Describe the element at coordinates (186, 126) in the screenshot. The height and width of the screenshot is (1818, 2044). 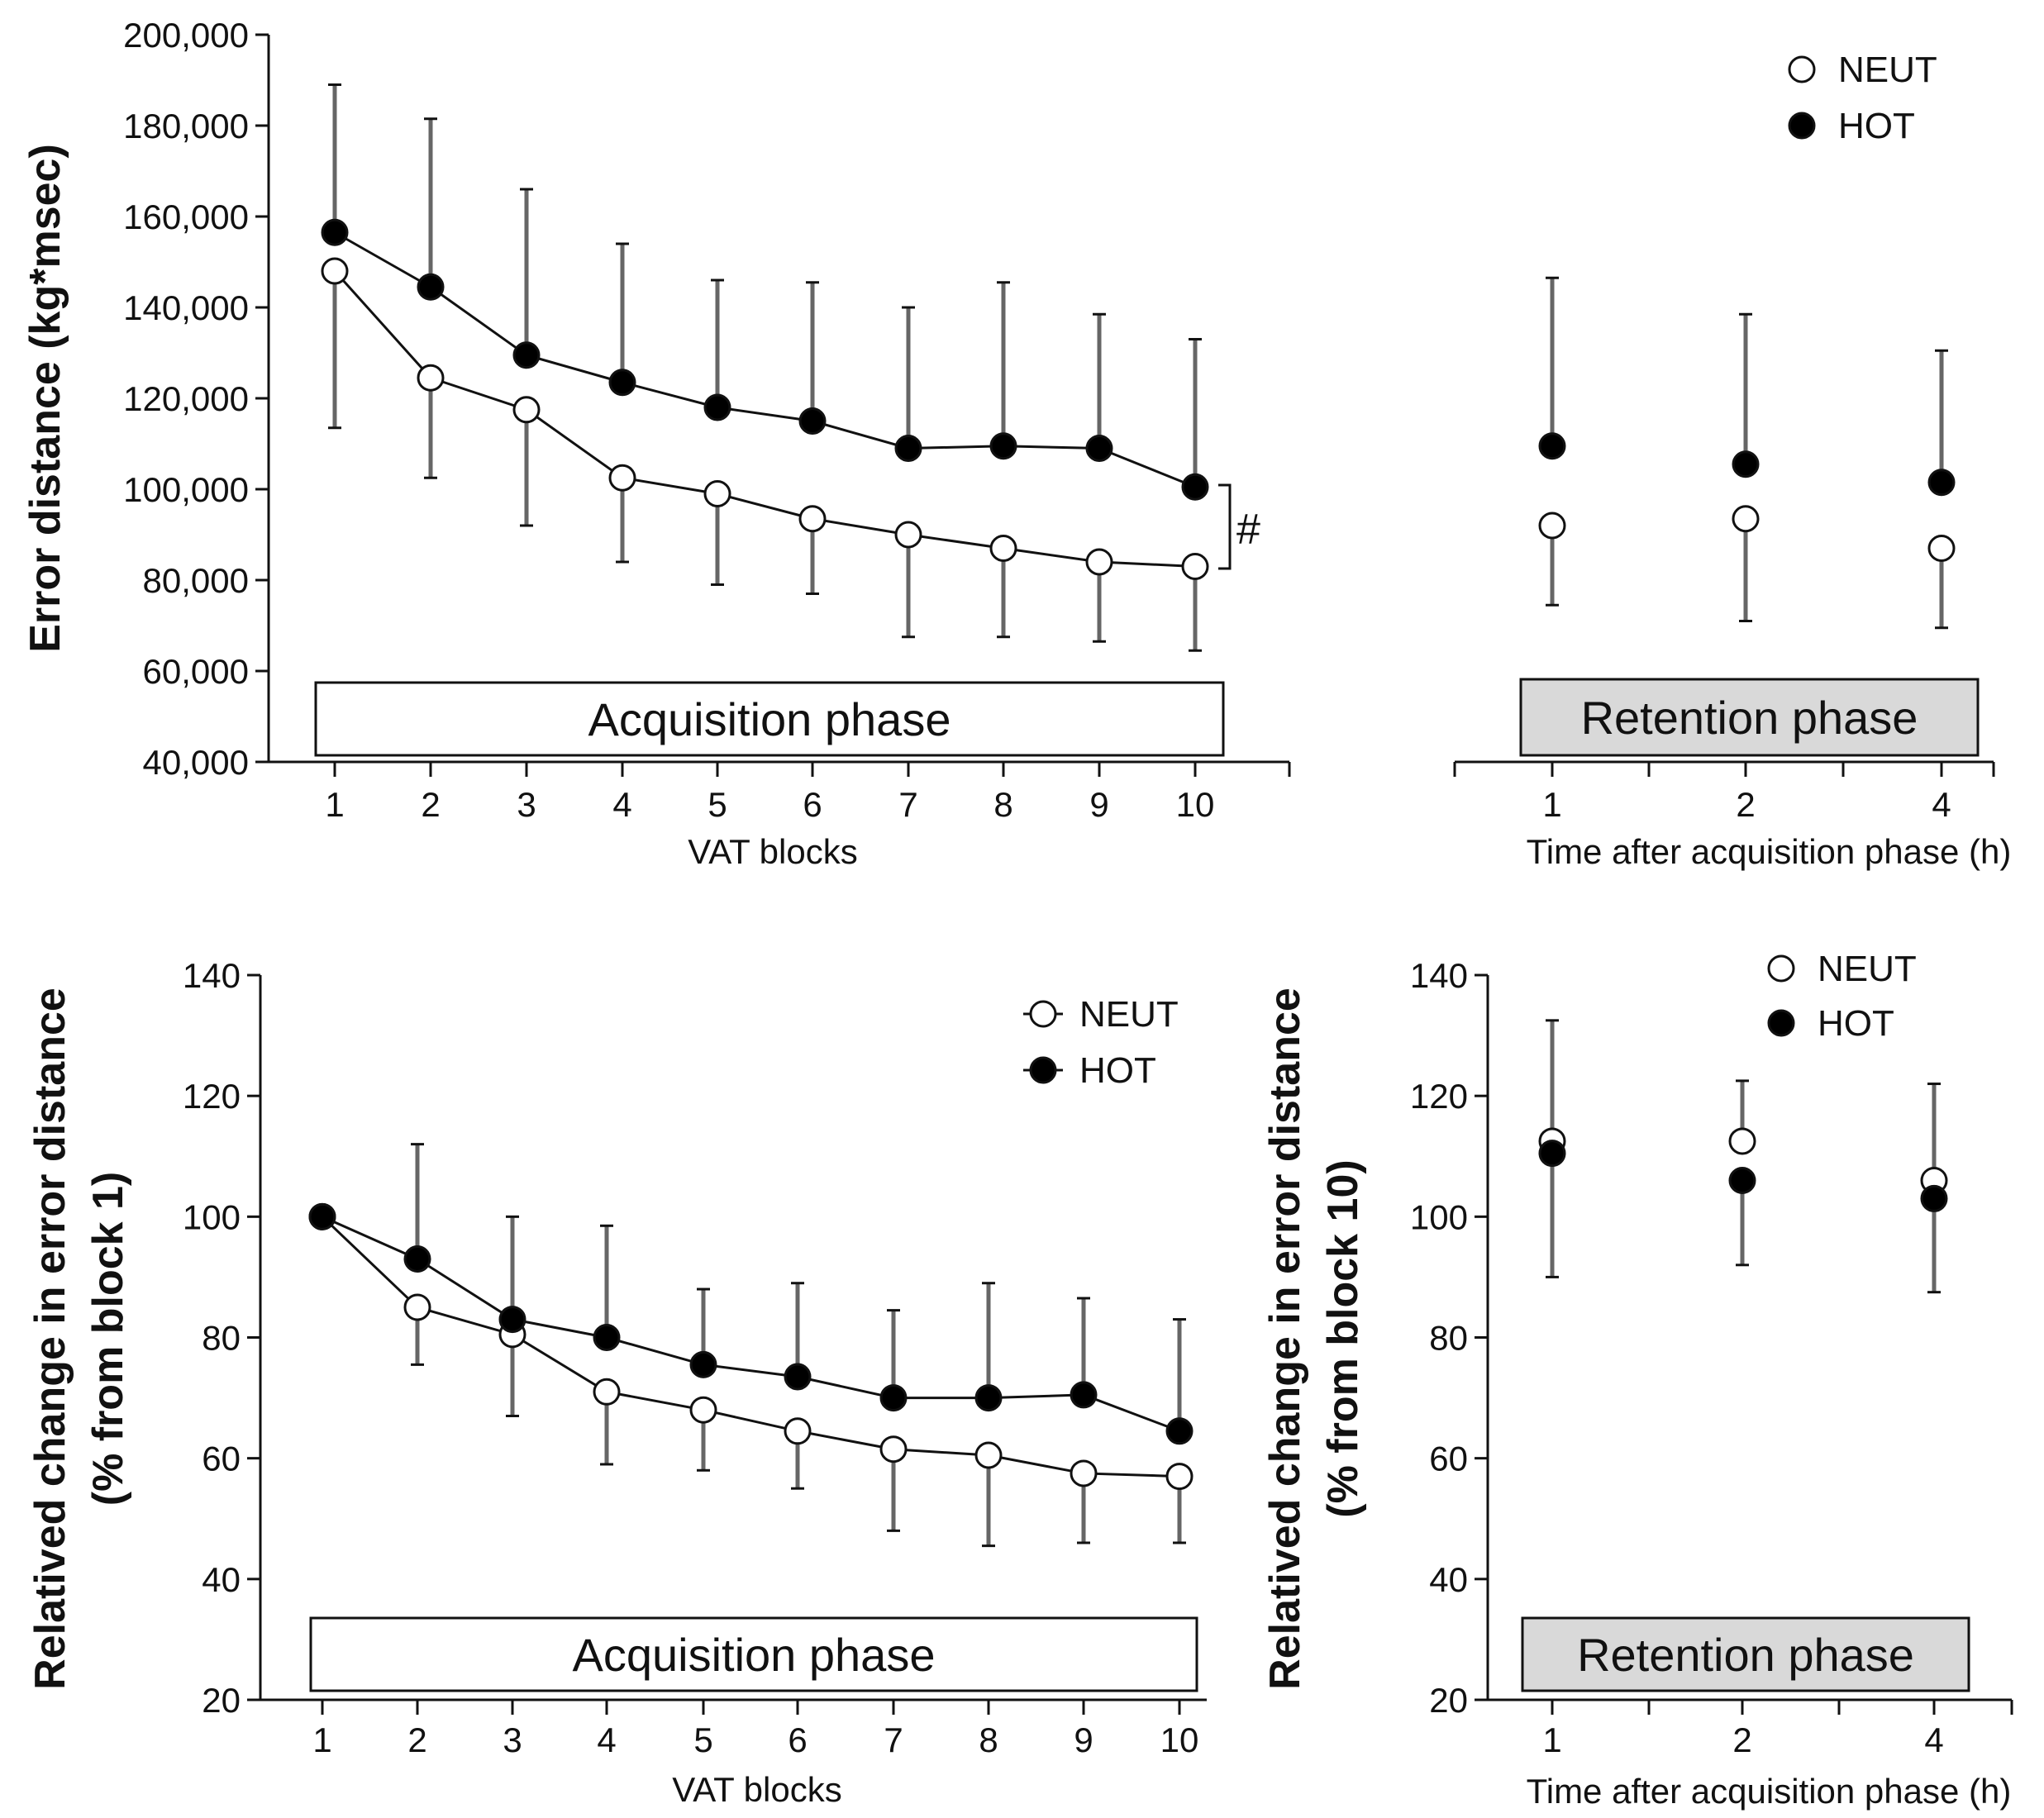
I see `y-tick-label: 180,000` at that location.